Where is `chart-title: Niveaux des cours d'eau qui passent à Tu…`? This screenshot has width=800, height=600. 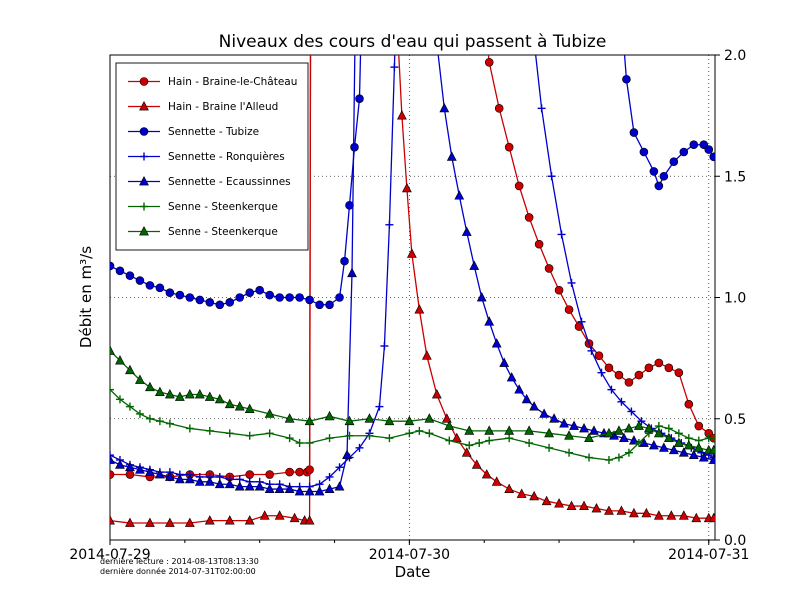 chart-title: Niveaux des cours d'eau qui passent à Tu… is located at coordinates (412, 42).